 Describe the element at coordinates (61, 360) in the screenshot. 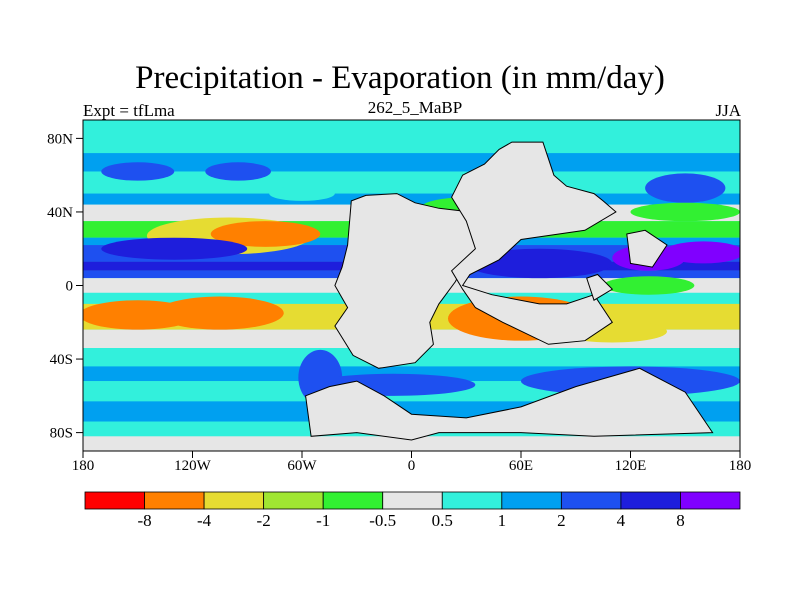

I see `y-tick-label: 40S` at that location.